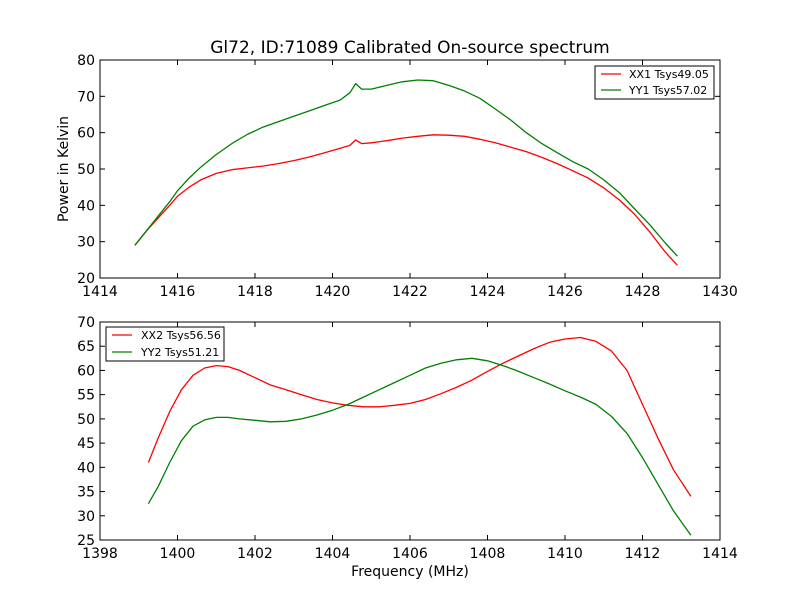 The image size is (800, 600). Describe the element at coordinates (86, 134) in the screenshot. I see `top-y-tick-label: 60` at that location.